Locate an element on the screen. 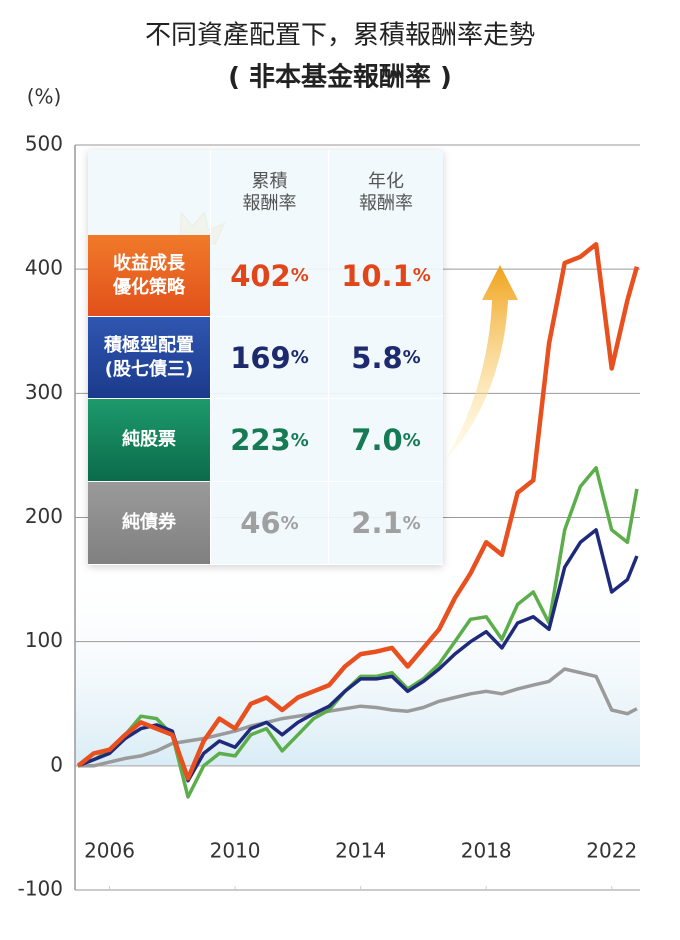  value-number: 46 is located at coordinates (260, 523).